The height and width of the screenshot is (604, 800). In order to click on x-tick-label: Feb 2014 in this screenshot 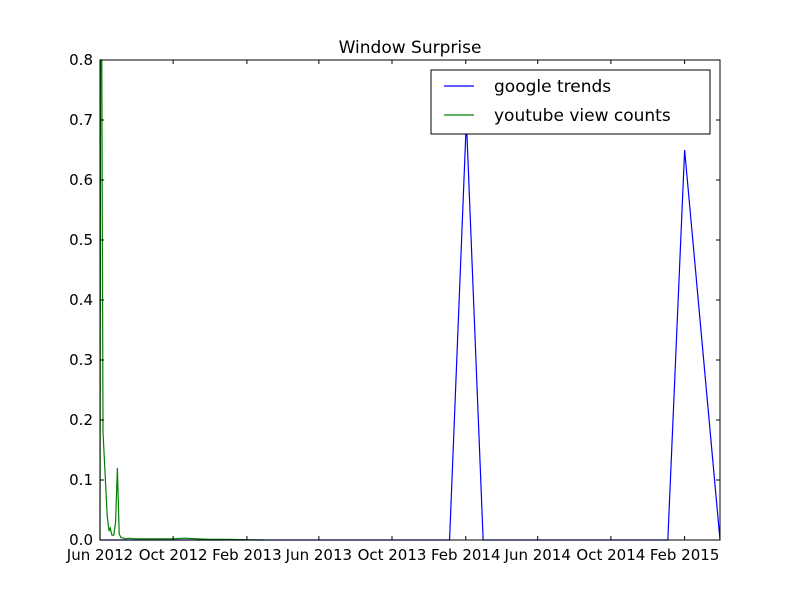, I will do `click(466, 555)`.